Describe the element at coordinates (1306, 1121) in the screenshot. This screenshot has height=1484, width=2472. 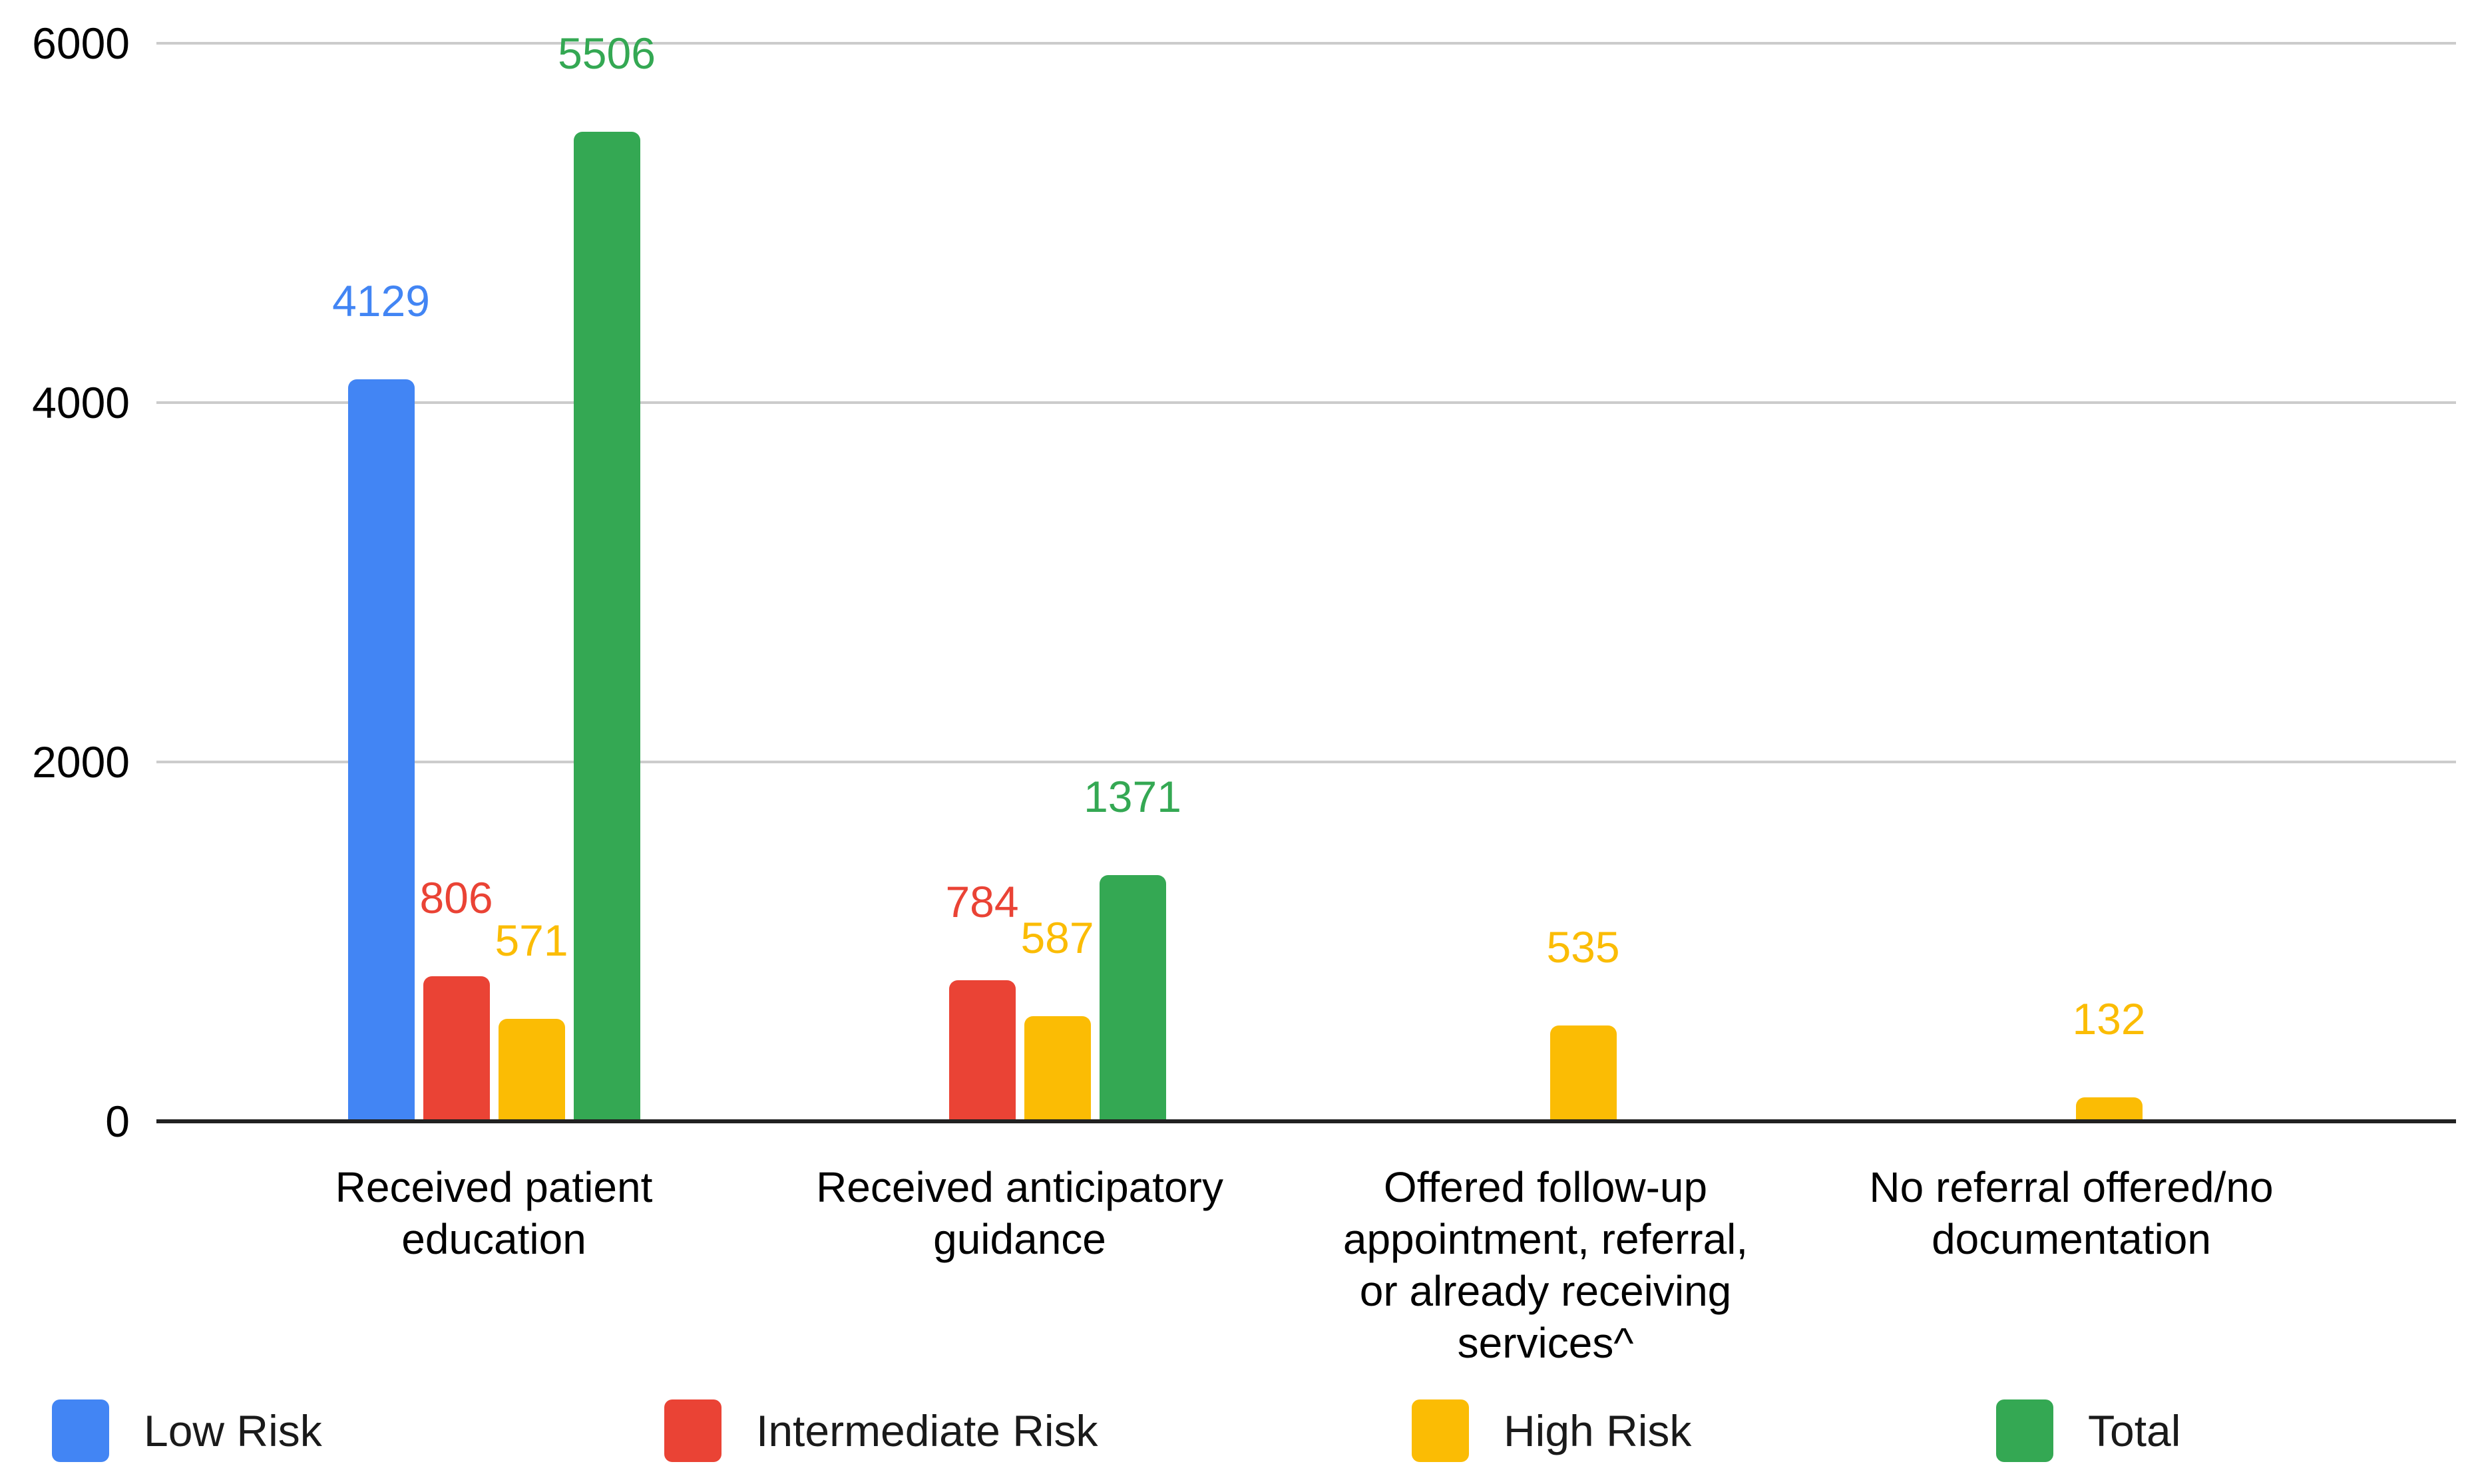
I see `x-axis-baseline` at that location.